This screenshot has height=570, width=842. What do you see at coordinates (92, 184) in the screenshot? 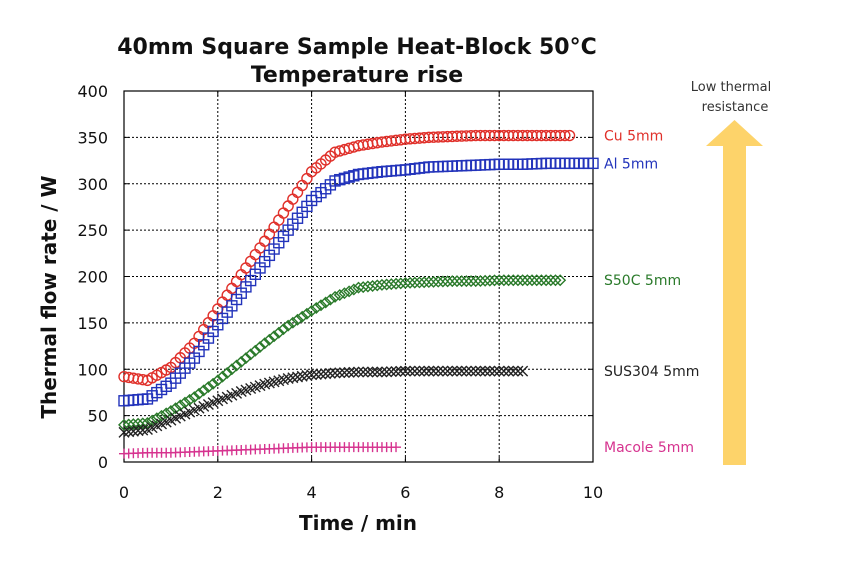
I see `tick-label-y: 300` at bounding box center [92, 184].